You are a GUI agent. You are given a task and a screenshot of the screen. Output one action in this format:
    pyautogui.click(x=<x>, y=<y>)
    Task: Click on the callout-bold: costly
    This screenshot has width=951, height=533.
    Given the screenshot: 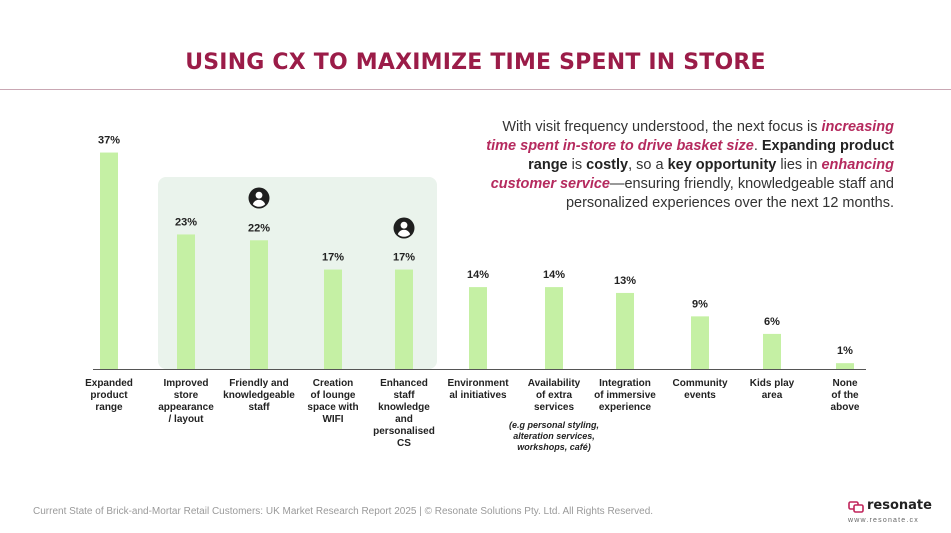 What is the action you would take?
    pyautogui.click(x=607, y=165)
    